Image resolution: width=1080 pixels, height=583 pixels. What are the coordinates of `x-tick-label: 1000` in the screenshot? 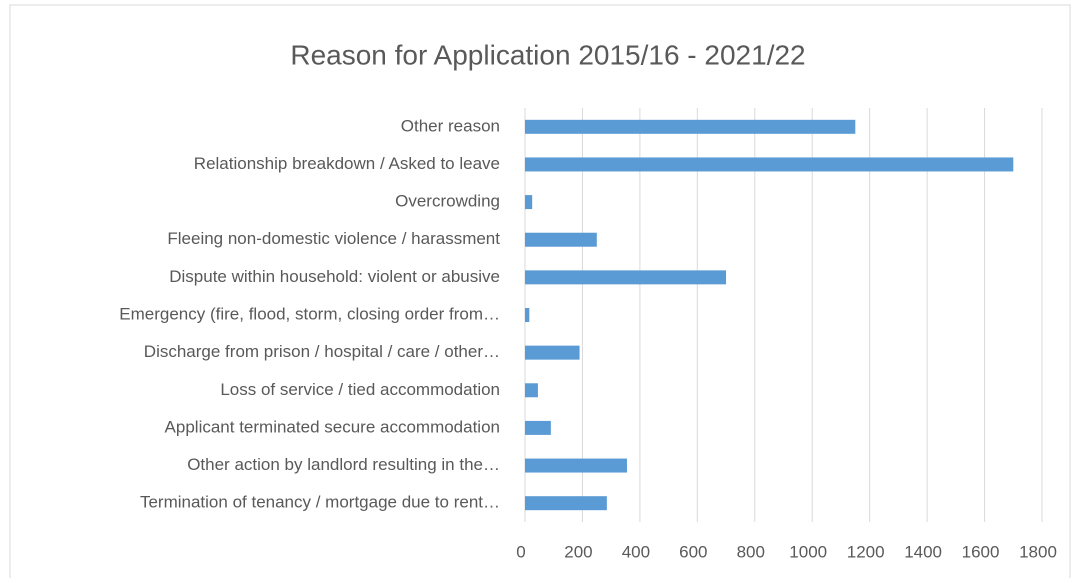 It's located at (808, 551).